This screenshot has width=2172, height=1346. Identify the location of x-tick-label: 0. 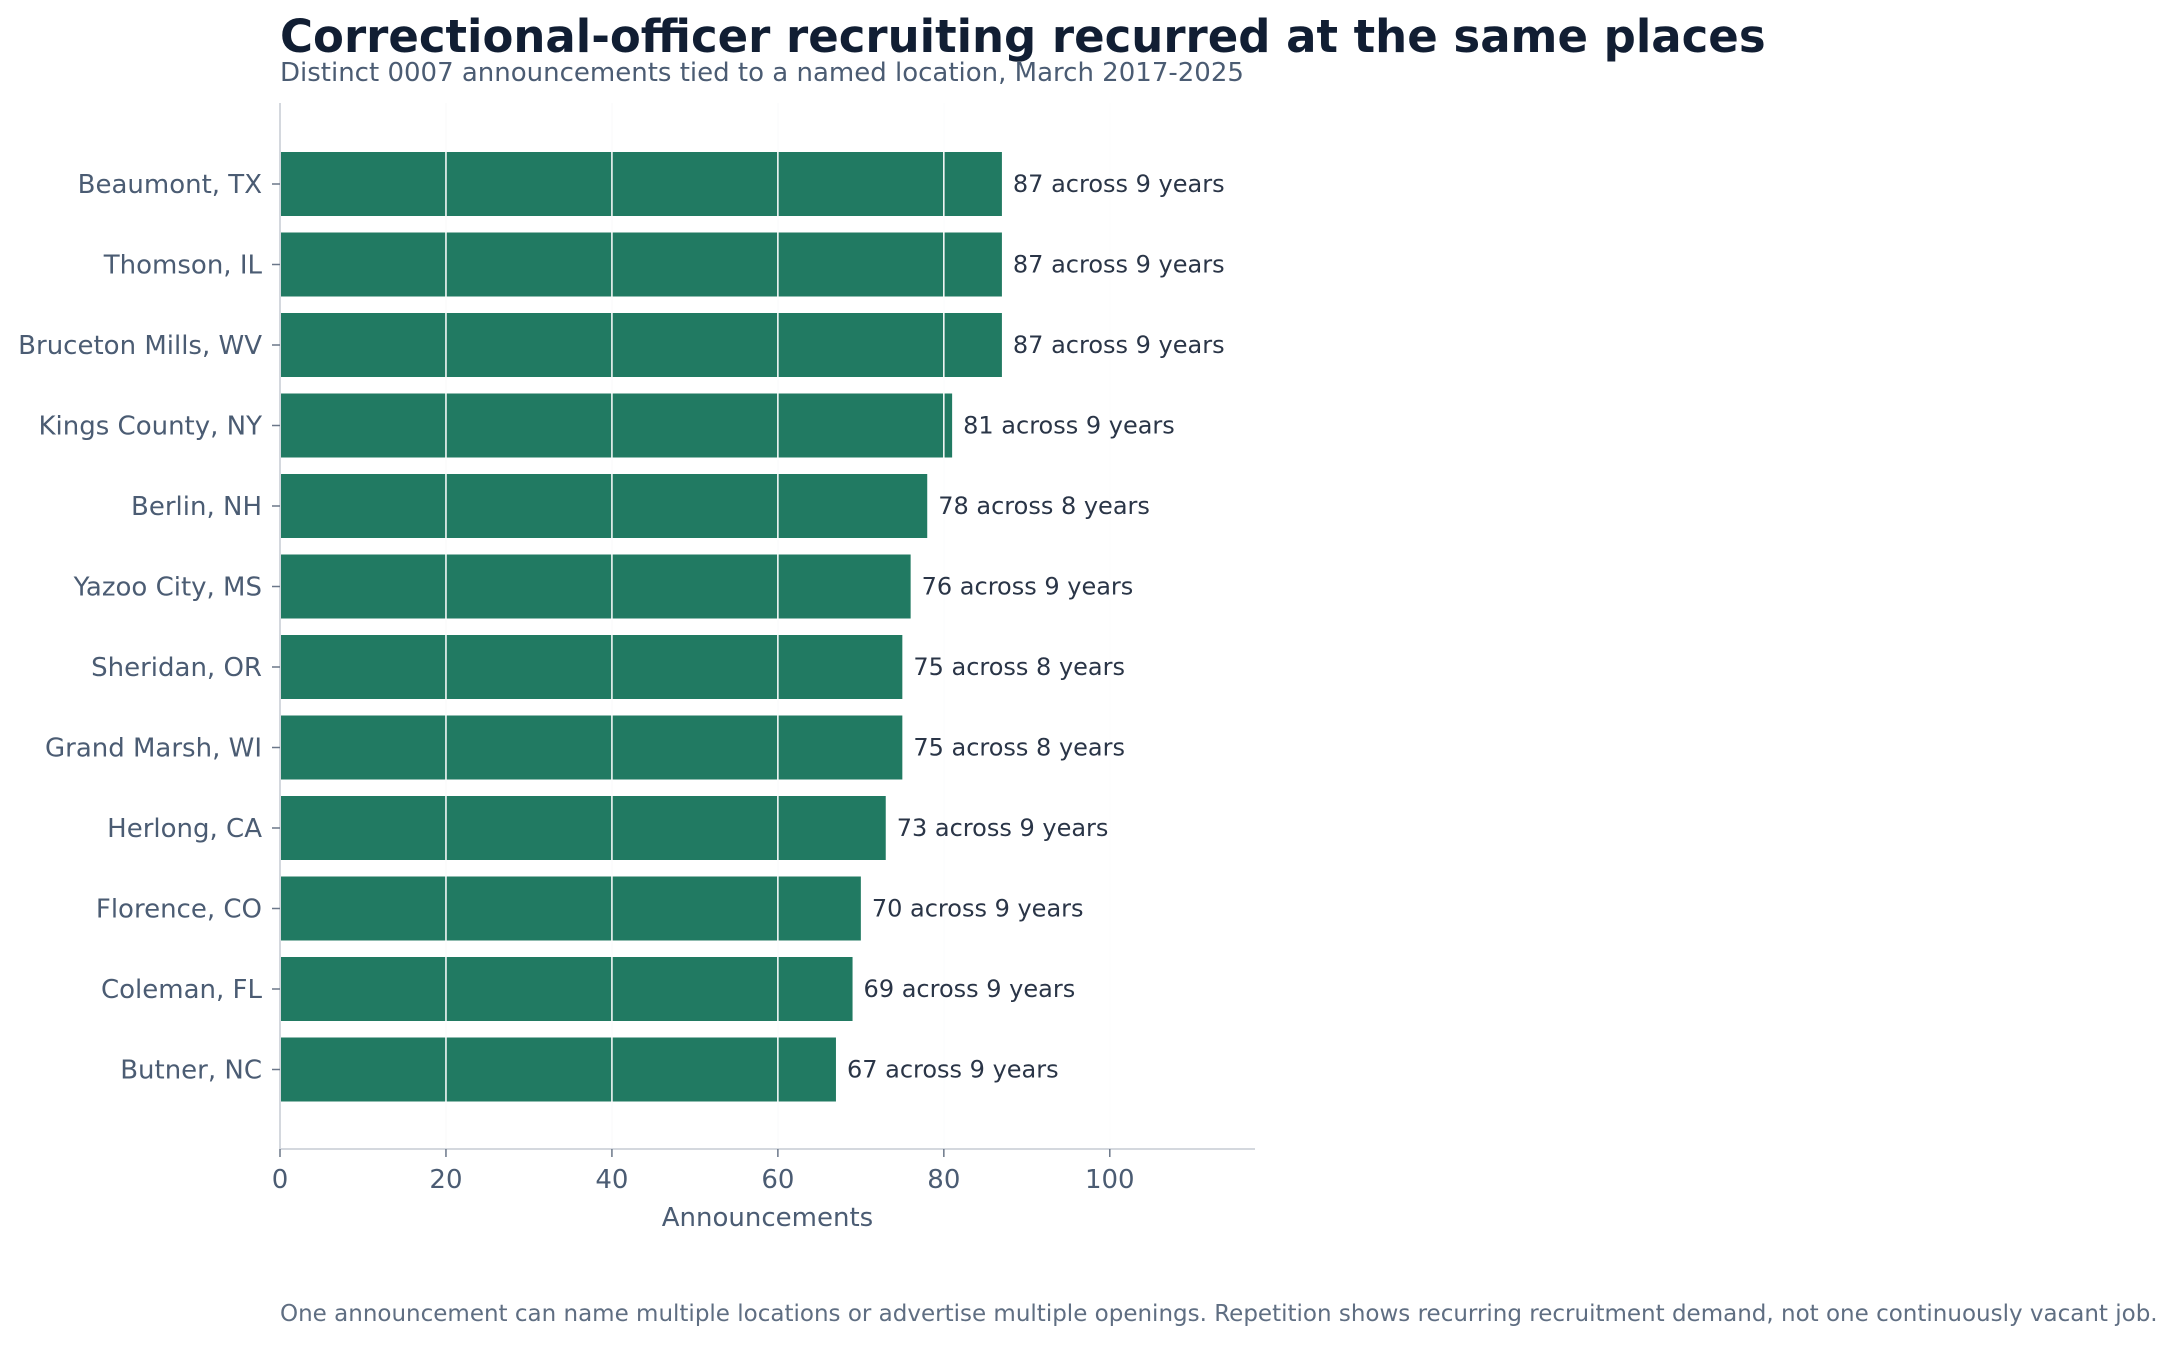
(280, 1180).